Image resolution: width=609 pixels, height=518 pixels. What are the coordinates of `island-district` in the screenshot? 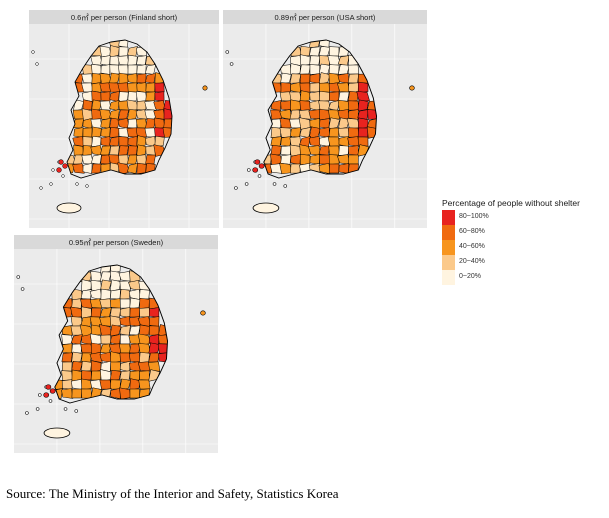 It's located at (46, 395).